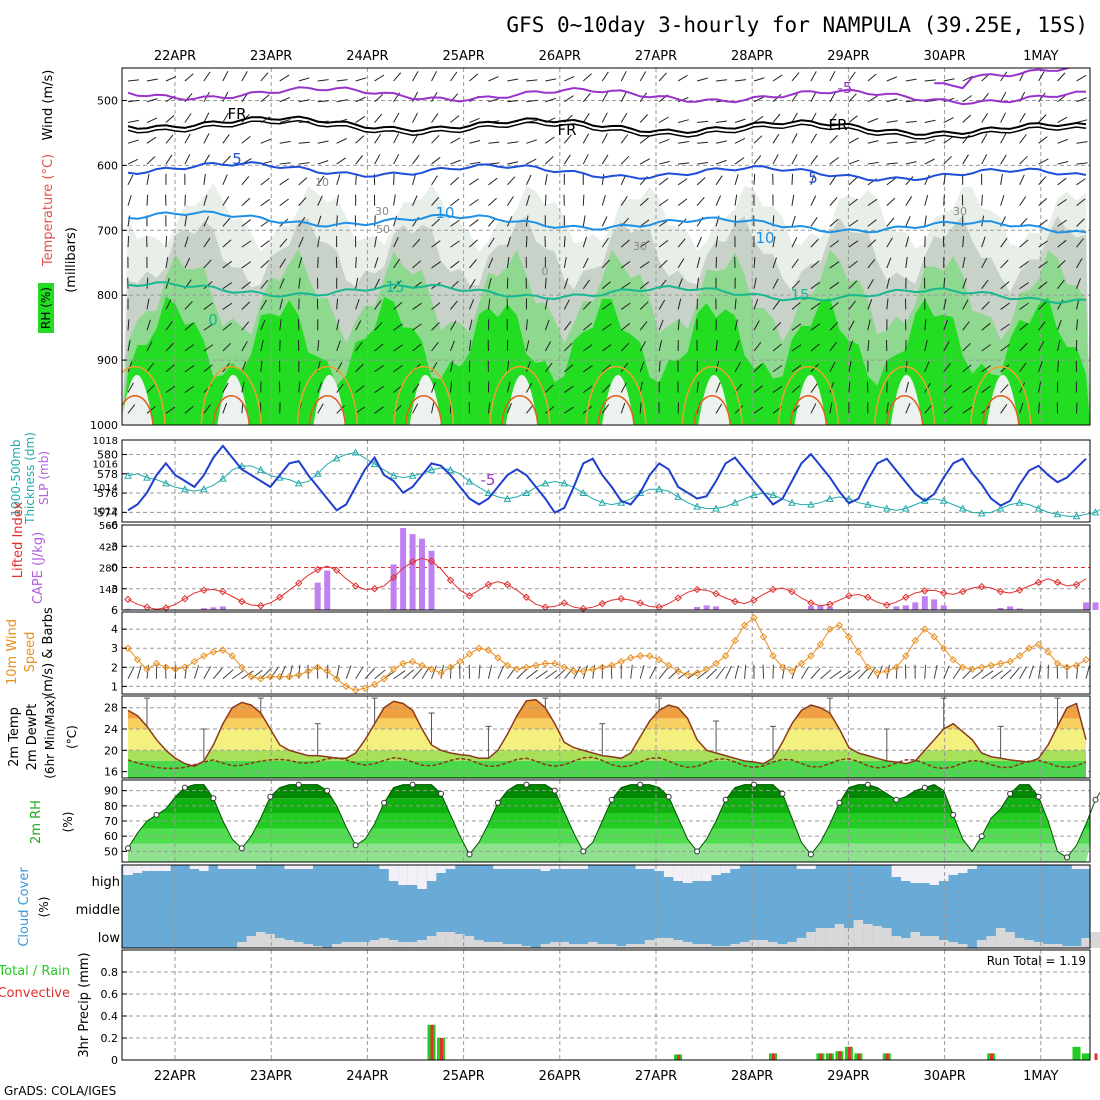 The image size is (1100, 1100). What do you see at coordinates (1002, 399) in the screenshot?
I see `dry-column` at bounding box center [1002, 399].